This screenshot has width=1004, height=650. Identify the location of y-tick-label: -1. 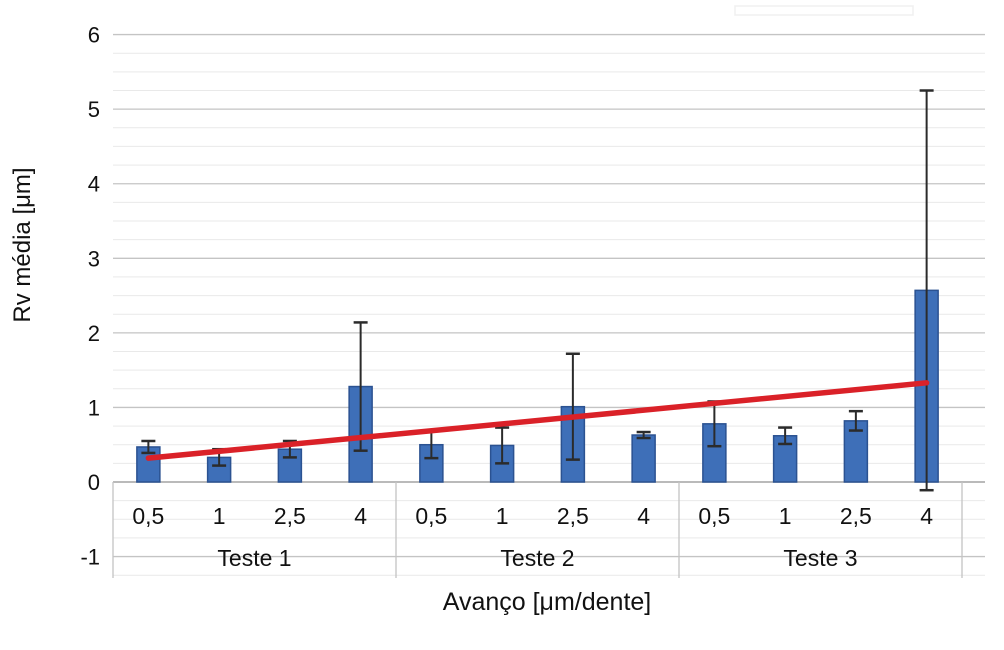
(90, 557).